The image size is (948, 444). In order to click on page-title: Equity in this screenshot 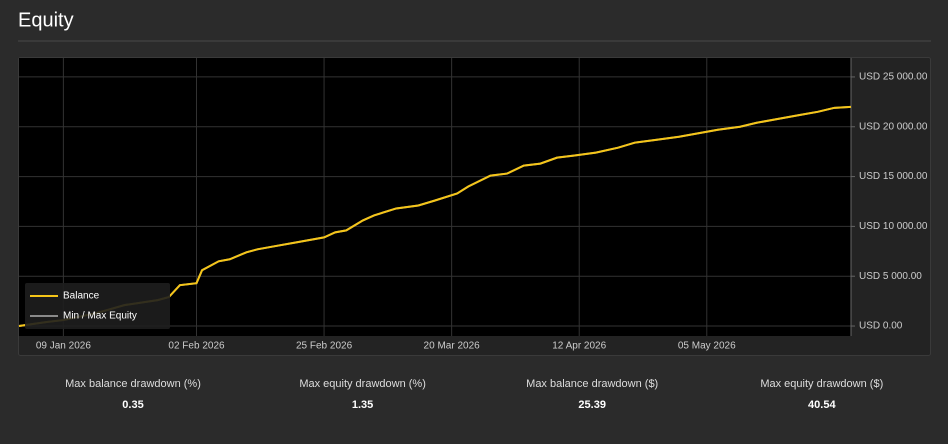, I will do `click(46, 20)`.